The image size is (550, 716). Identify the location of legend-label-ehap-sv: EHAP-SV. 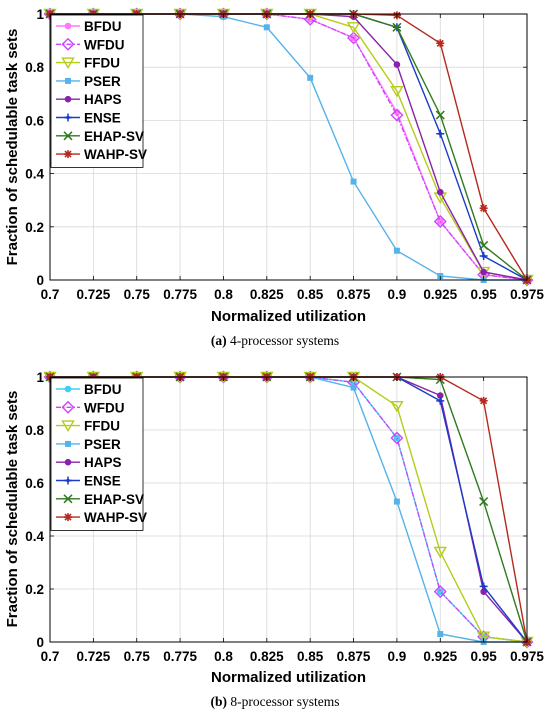
(114, 136).